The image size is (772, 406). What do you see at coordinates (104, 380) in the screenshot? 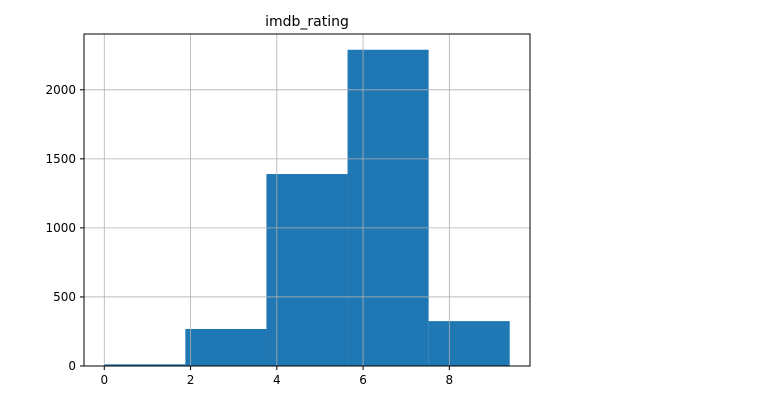
I see `x-tick-label: 0` at bounding box center [104, 380].